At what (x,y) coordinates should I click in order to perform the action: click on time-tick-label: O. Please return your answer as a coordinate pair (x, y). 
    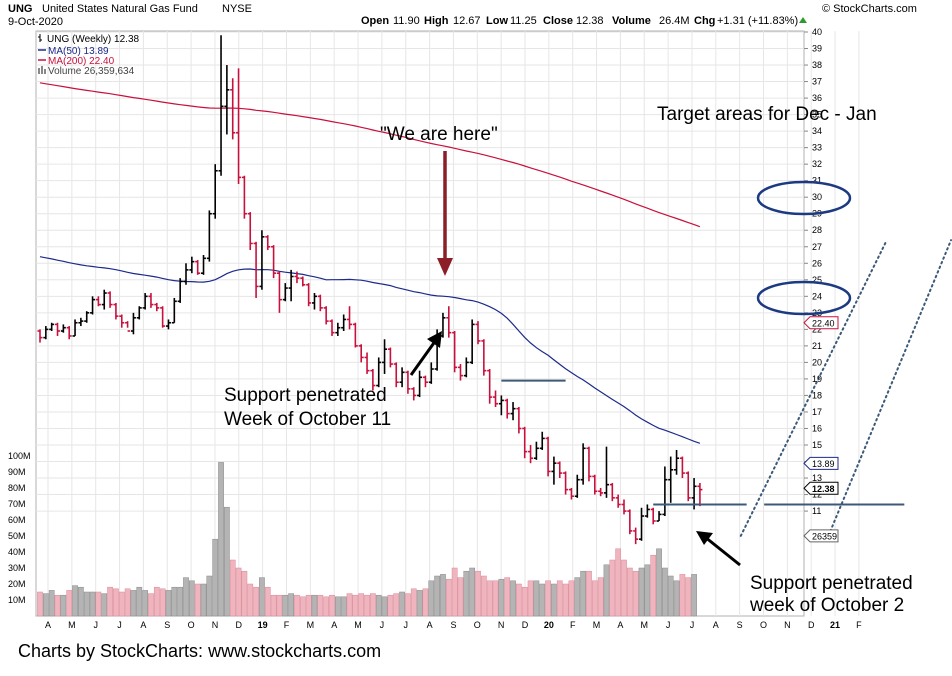
    Looking at the image, I should click on (191, 625).